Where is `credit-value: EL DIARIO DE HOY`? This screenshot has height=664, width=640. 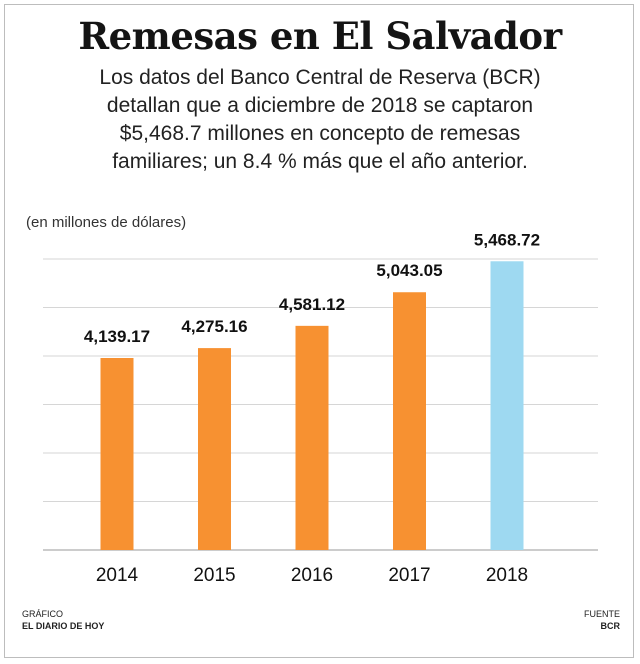
credit-value: EL DIARIO DE HOY is located at coordinates (63, 626).